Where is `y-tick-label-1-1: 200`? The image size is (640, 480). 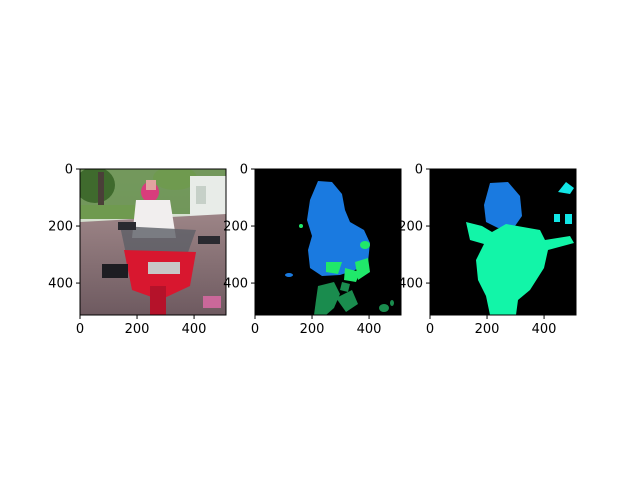
y-tick-label-1-1: 200 is located at coordinates (235, 227).